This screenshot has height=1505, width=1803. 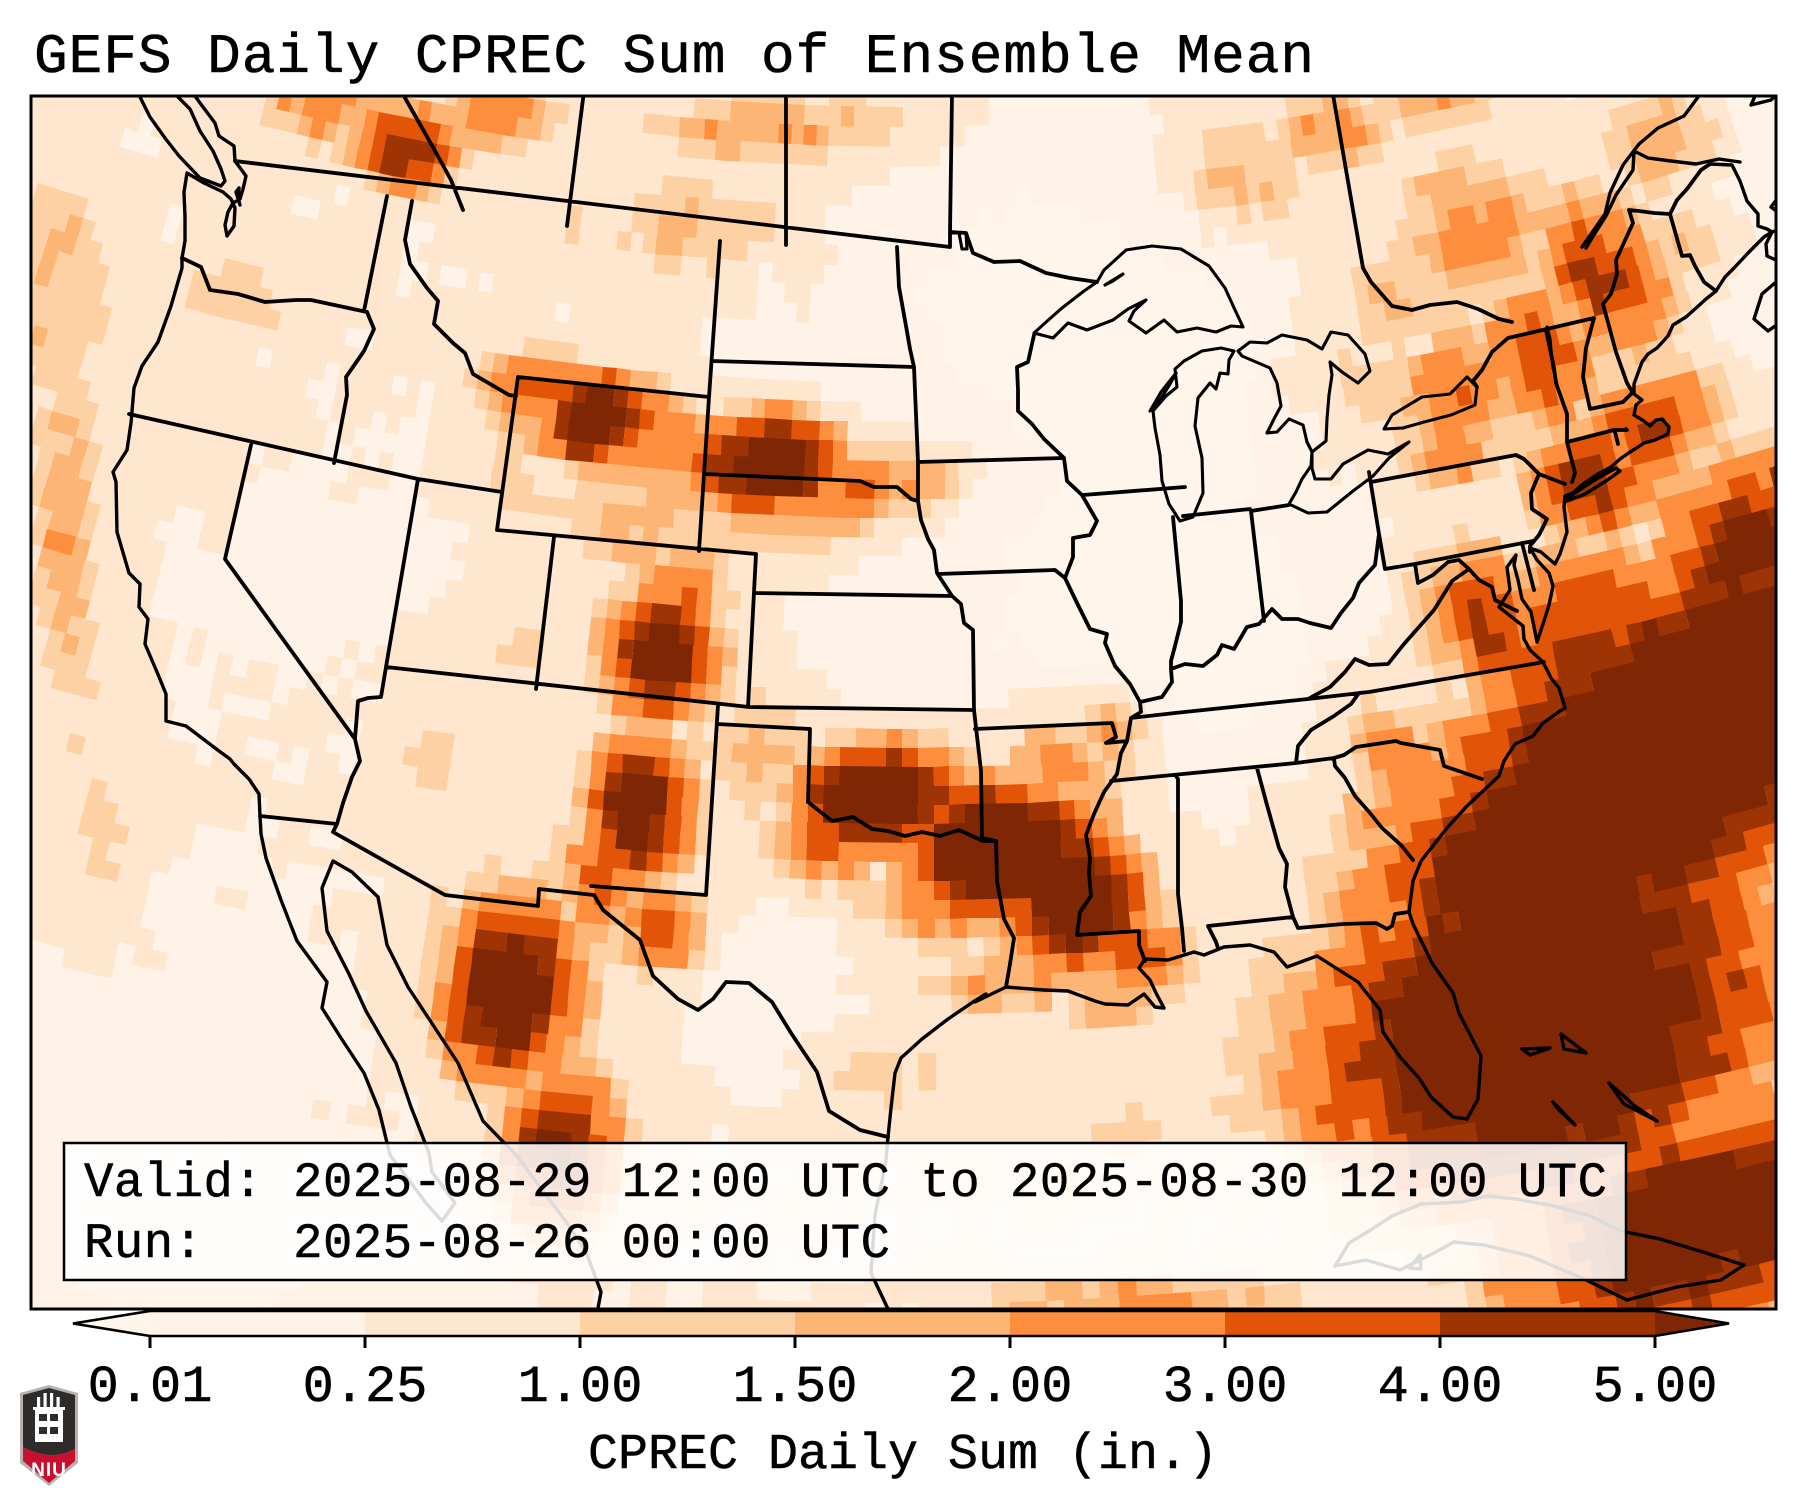 What do you see at coordinates (49, 1470) in the screenshot?
I see `svg-text: NIU` at bounding box center [49, 1470].